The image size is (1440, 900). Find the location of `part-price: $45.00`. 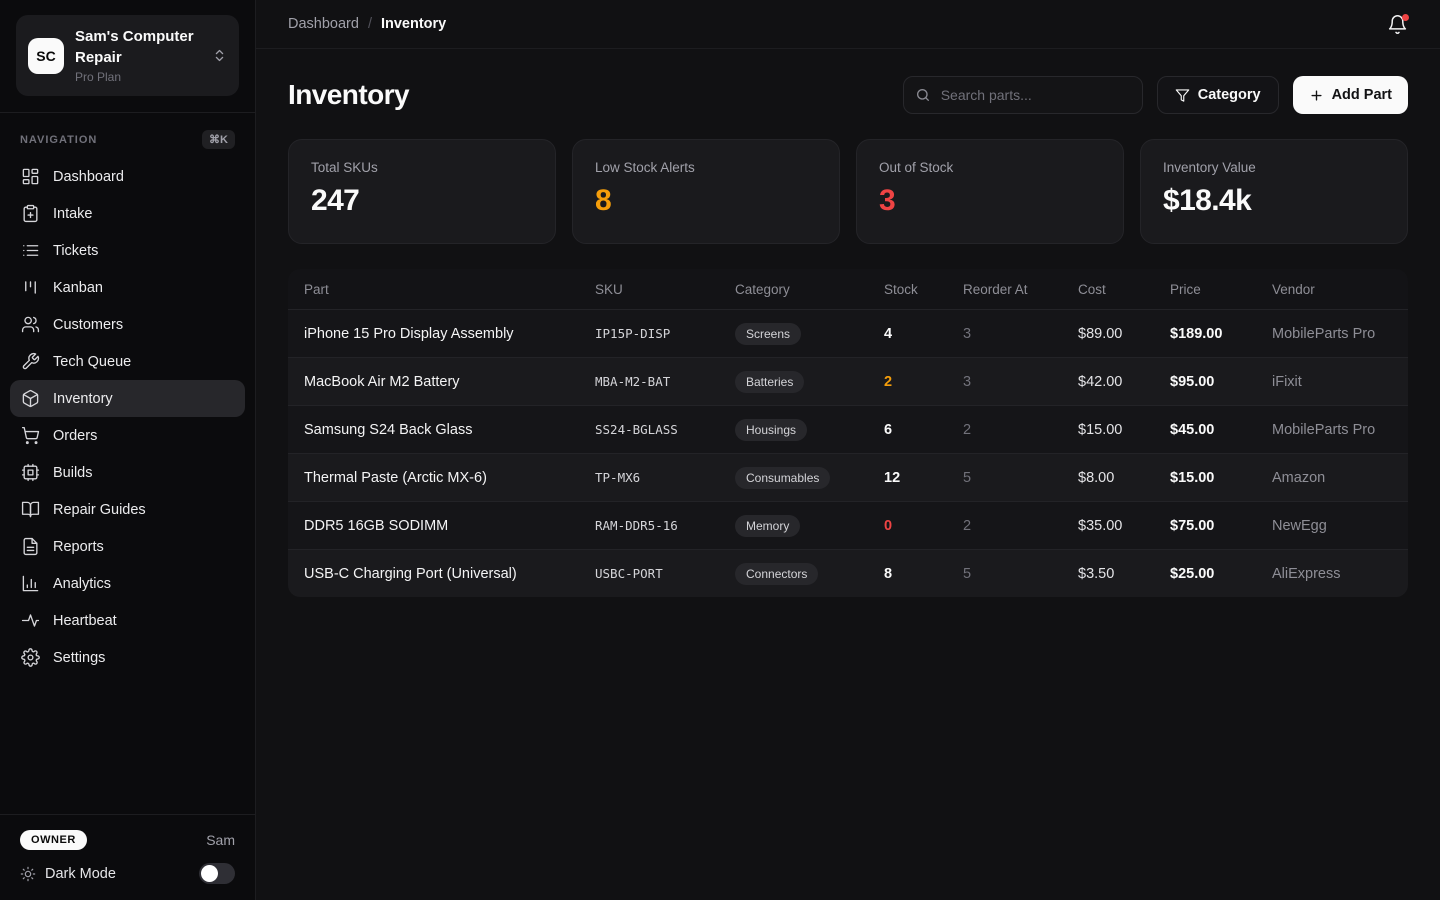

part-price: $45.00 is located at coordinates (1192, 429).